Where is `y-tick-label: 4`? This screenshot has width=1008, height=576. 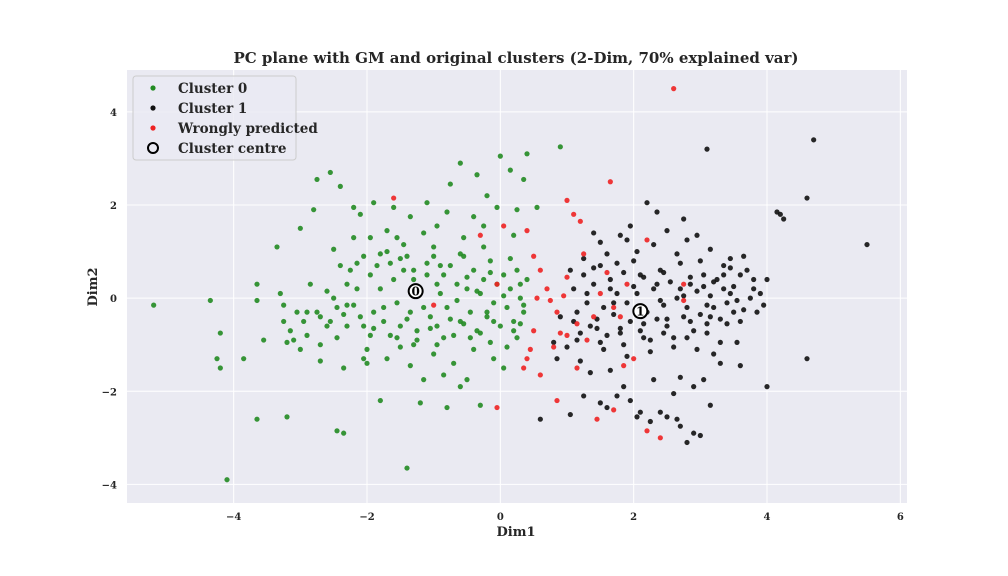
y-tick-label: 4 is located at coordinates (113, 113).